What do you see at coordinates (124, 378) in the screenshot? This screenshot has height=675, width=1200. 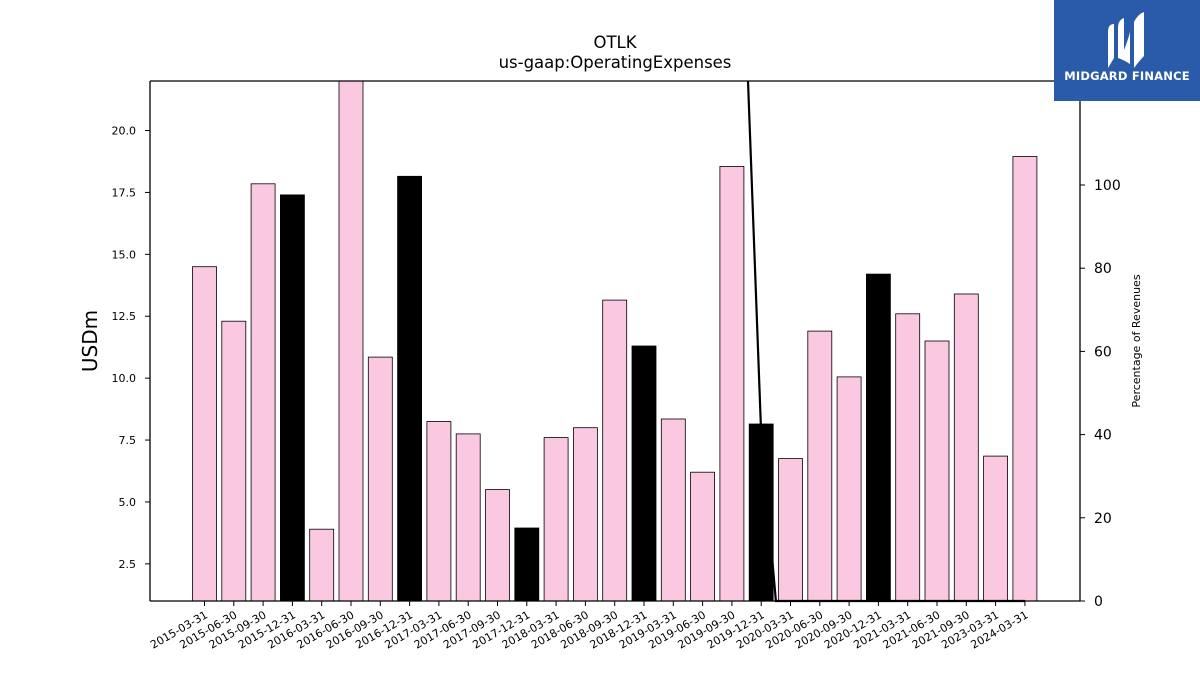 I see `y-tick-label-10.0: 10.0` at bounding box center [124, 378].